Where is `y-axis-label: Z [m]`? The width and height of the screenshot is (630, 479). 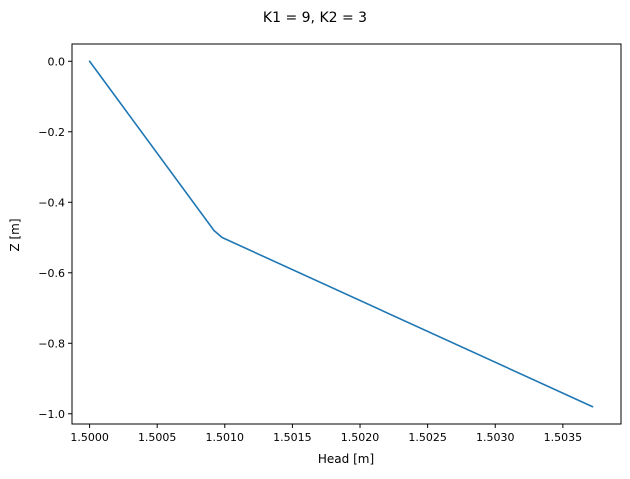
y-axis-label: Z [m] is located at coordinates (15, 234).